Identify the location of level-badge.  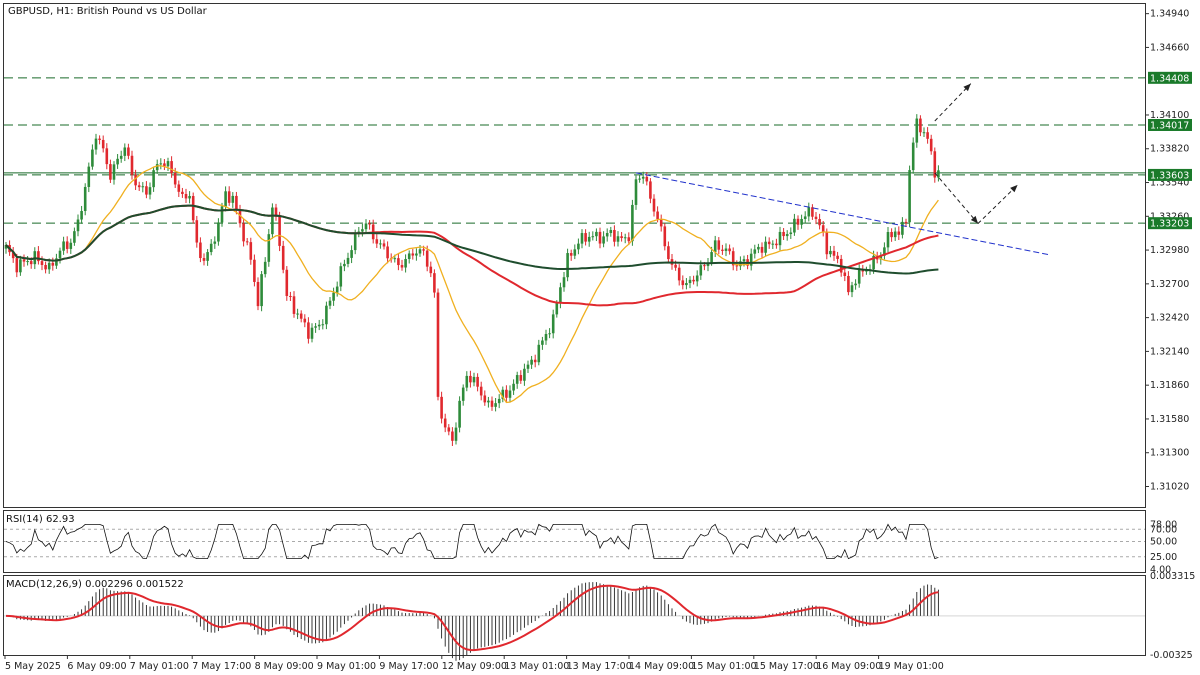
(1170, 223).